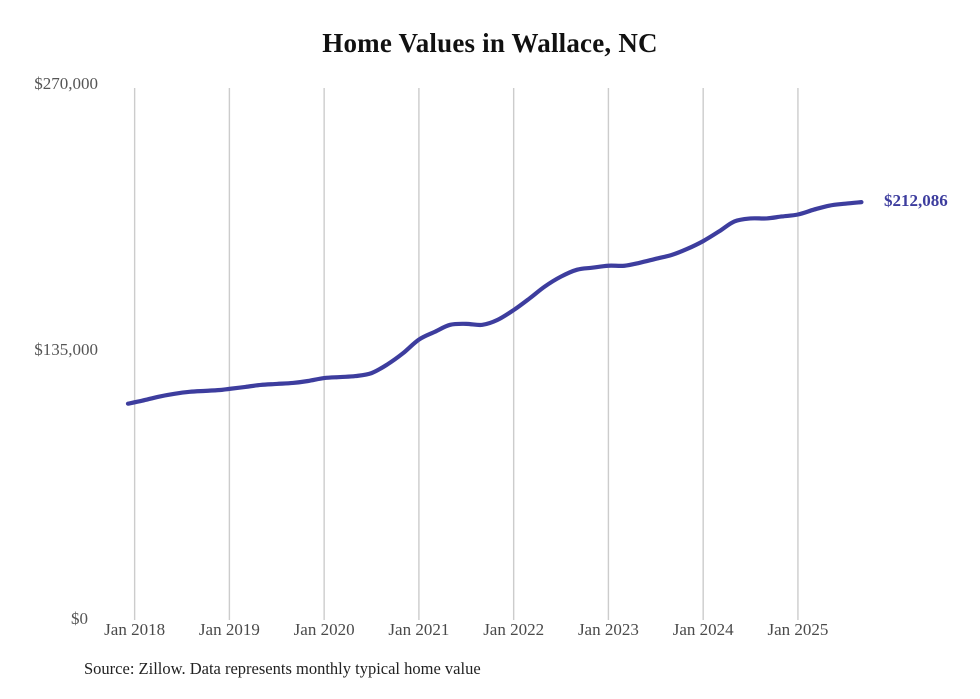  I want to click on y-axis-tick-label-middle: $135,000, so click(66, 349).